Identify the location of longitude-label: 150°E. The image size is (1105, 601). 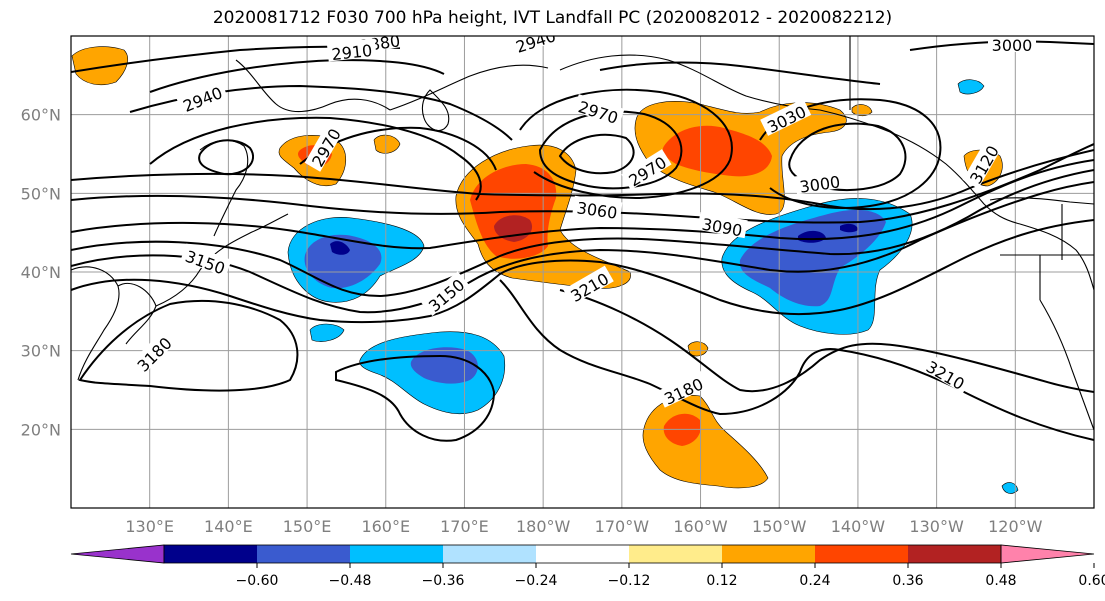
(307, 526).